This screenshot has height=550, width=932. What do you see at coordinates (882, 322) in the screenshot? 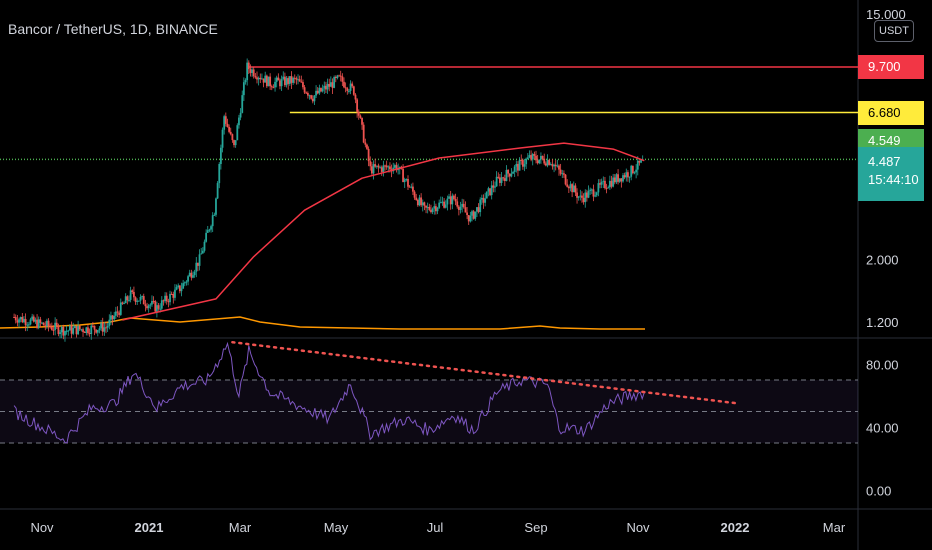
I see `price-tick-label: 1.200` at bounding box center [882, 322].